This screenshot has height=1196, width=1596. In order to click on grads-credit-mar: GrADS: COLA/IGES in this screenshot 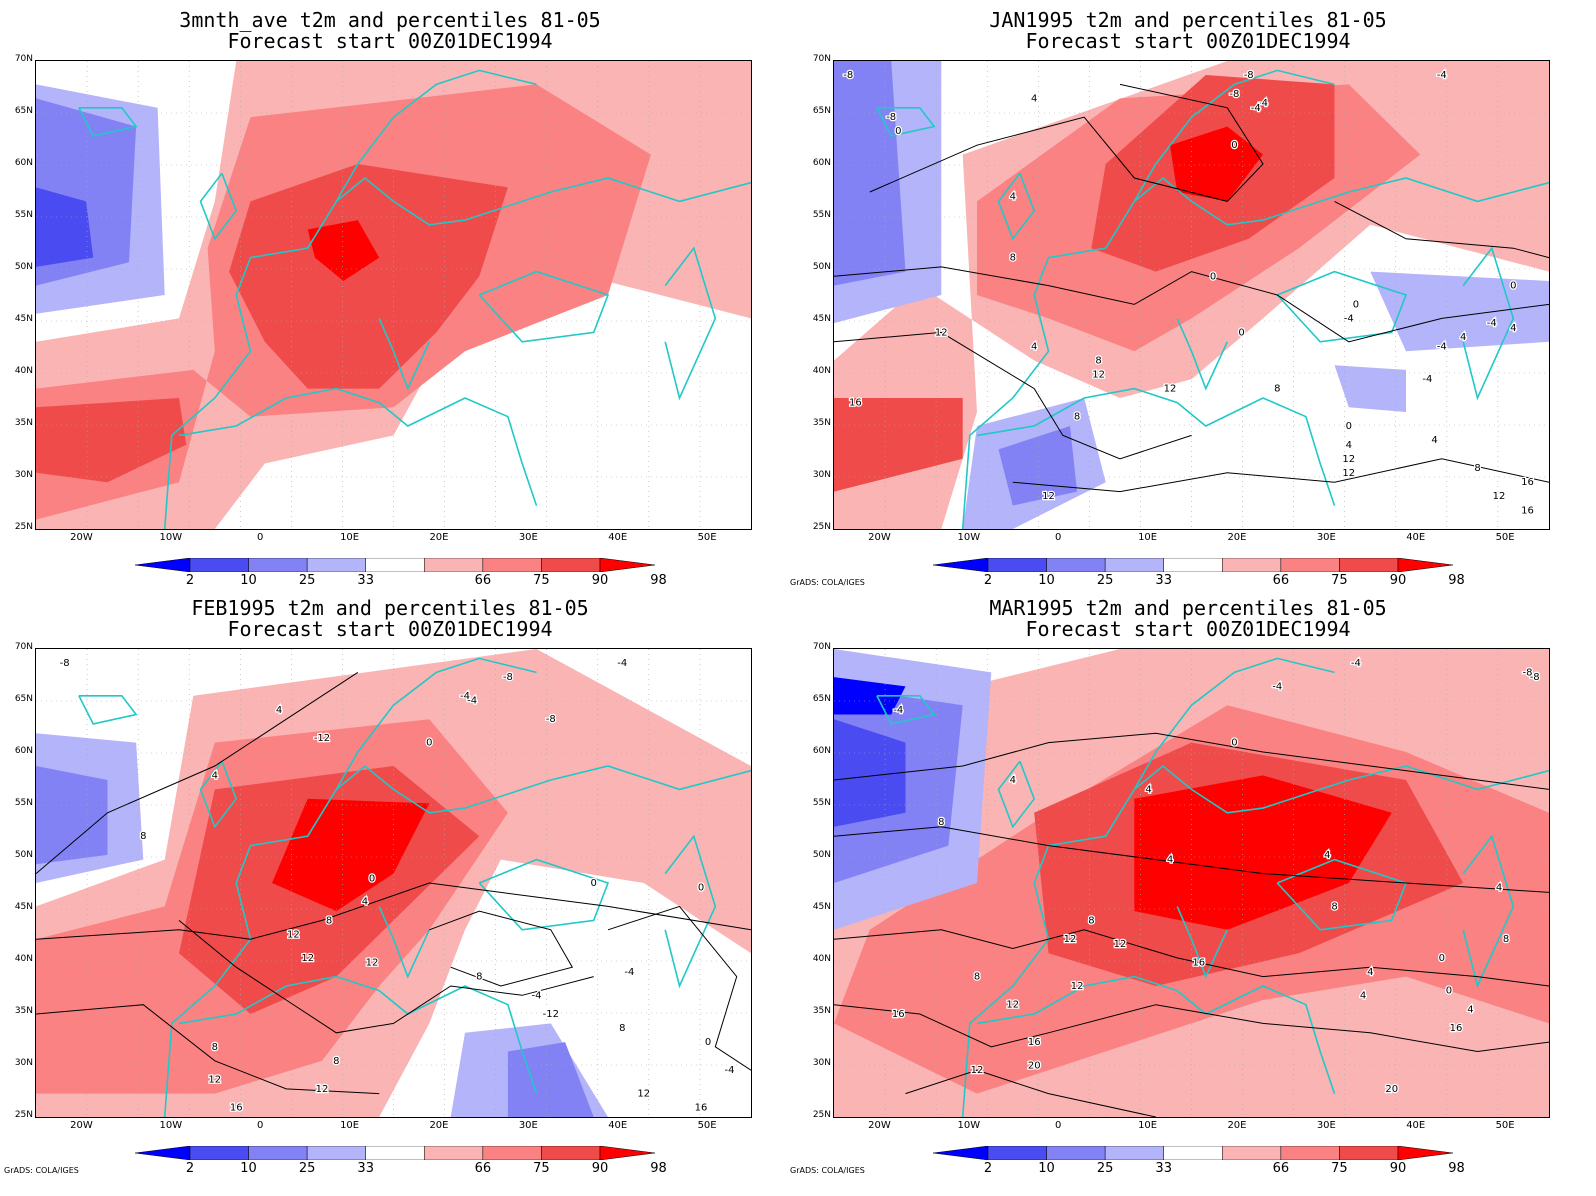, I will do `click(827, 1170)`.